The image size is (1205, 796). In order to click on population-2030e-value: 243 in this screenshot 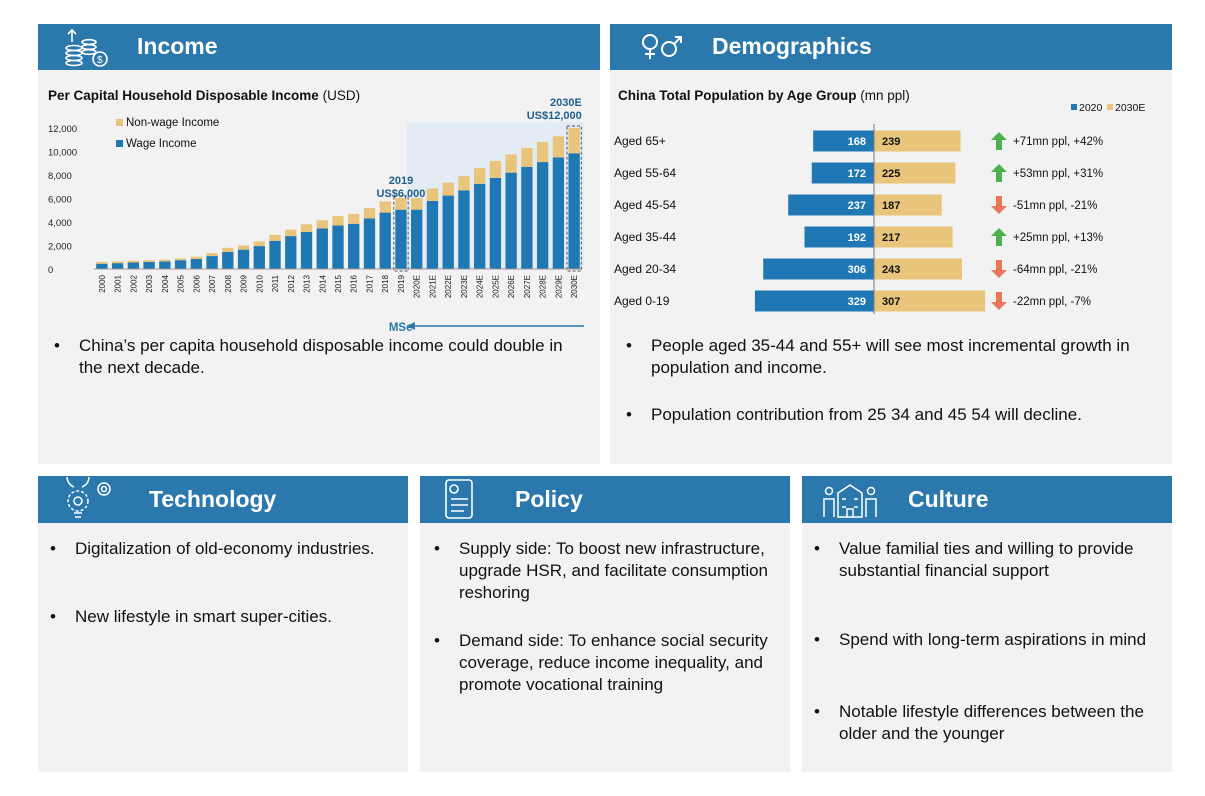, I will do `click(891, 270)`.